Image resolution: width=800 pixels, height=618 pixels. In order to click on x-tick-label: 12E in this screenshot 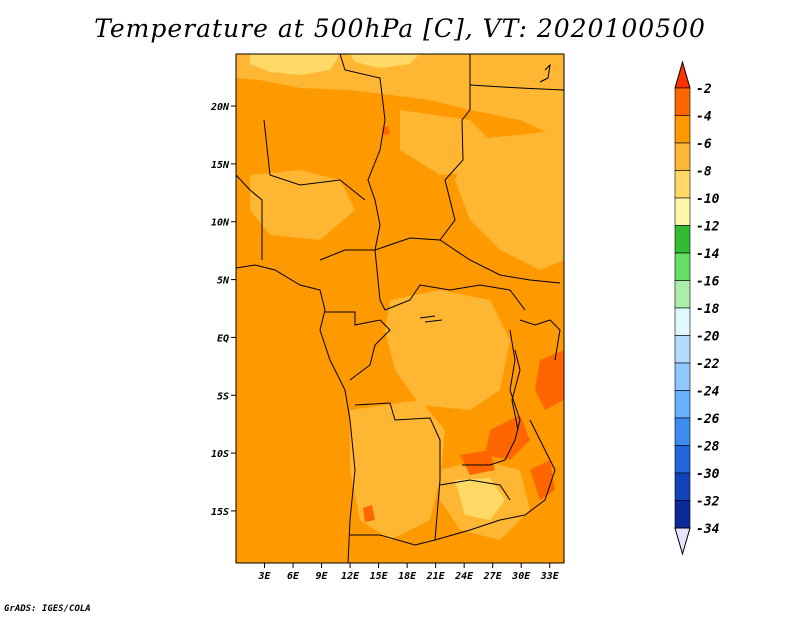, I will do `click(350, 576)`.